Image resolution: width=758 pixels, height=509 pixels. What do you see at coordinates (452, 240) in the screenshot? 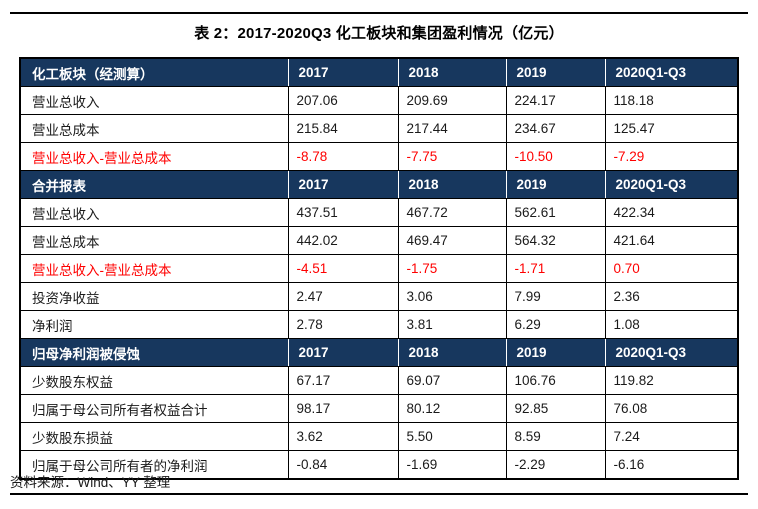
I see `cell-value: 469.47` at bounding box center [452, 240].